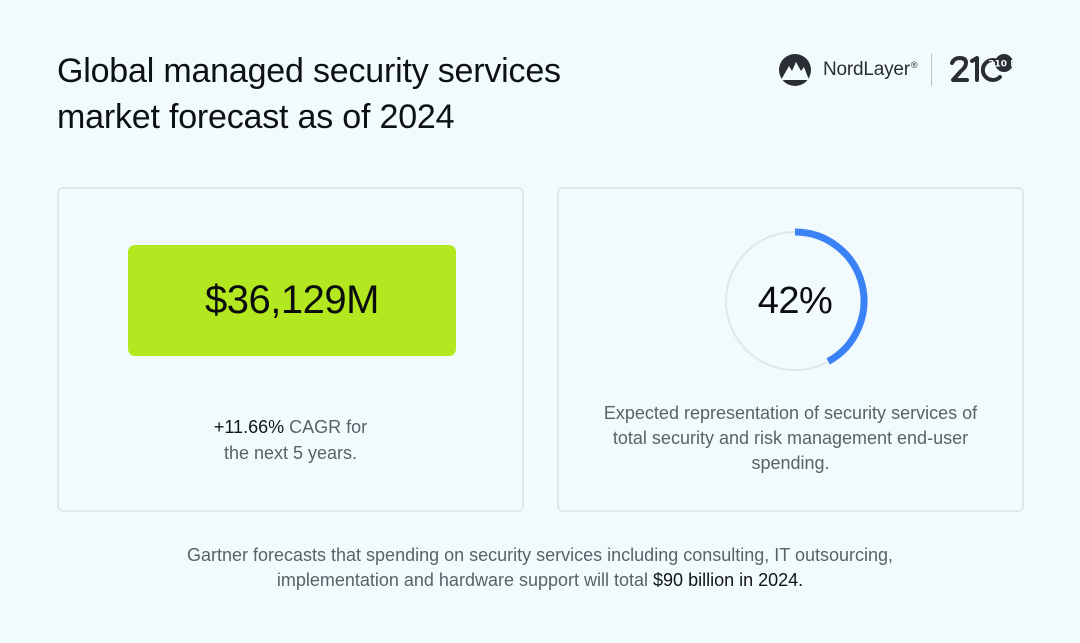 The image size is (1080, 643). Describe the element at coordinates (932, 70) in the screenshot. I see `logo-divider` at that location.